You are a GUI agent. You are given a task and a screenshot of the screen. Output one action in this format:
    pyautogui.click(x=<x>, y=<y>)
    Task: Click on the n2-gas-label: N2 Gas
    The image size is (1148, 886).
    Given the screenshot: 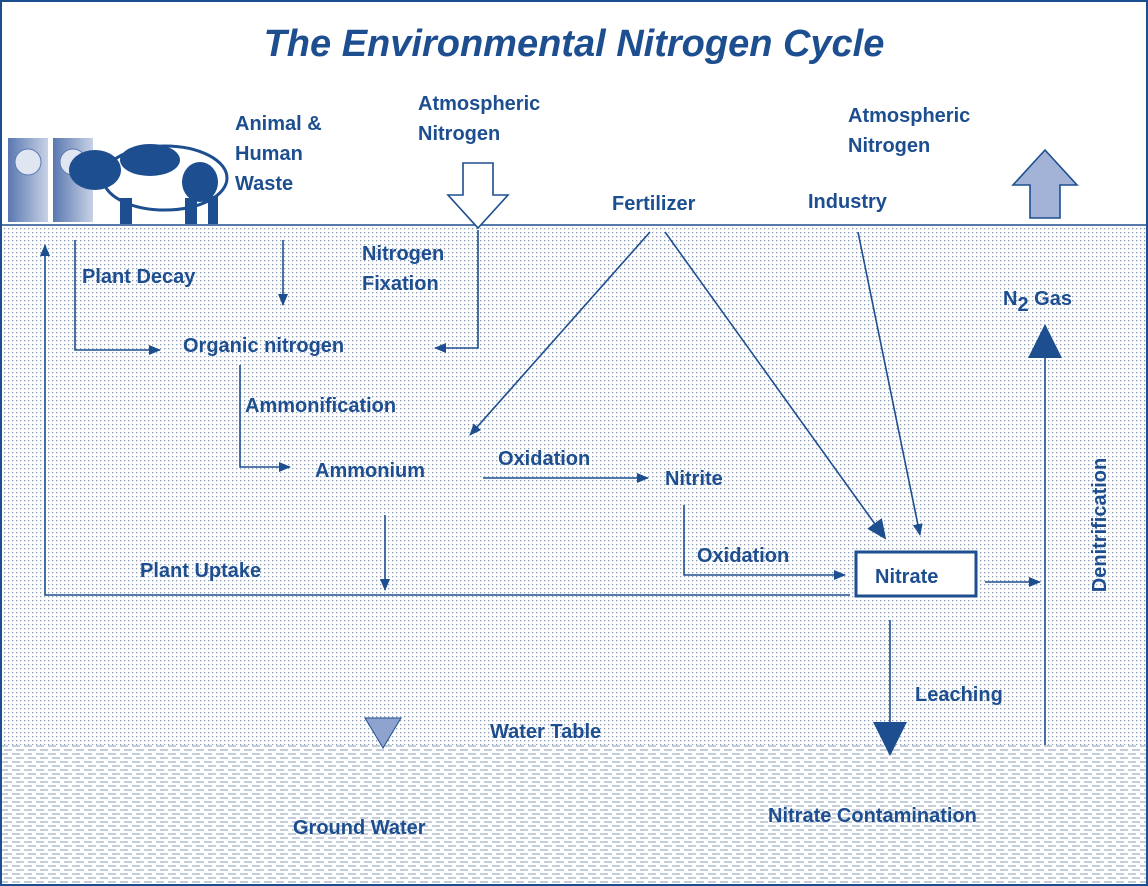 What is the action you would take?
    pyautogui.click(x=1037, y=302)
    